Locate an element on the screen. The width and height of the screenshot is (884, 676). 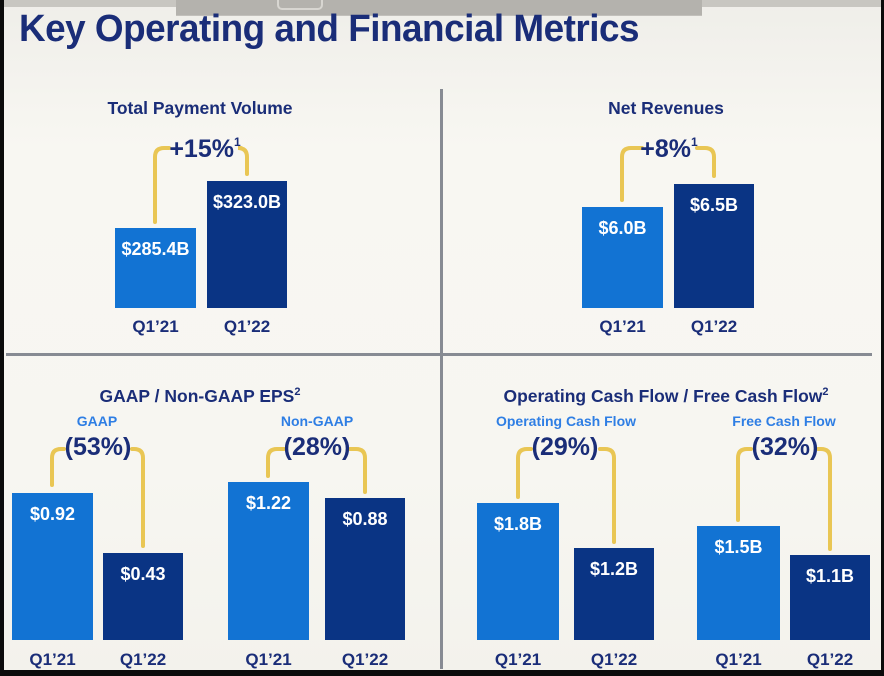
bar-value-label: $1.2B is located at coordinates (614, 569).